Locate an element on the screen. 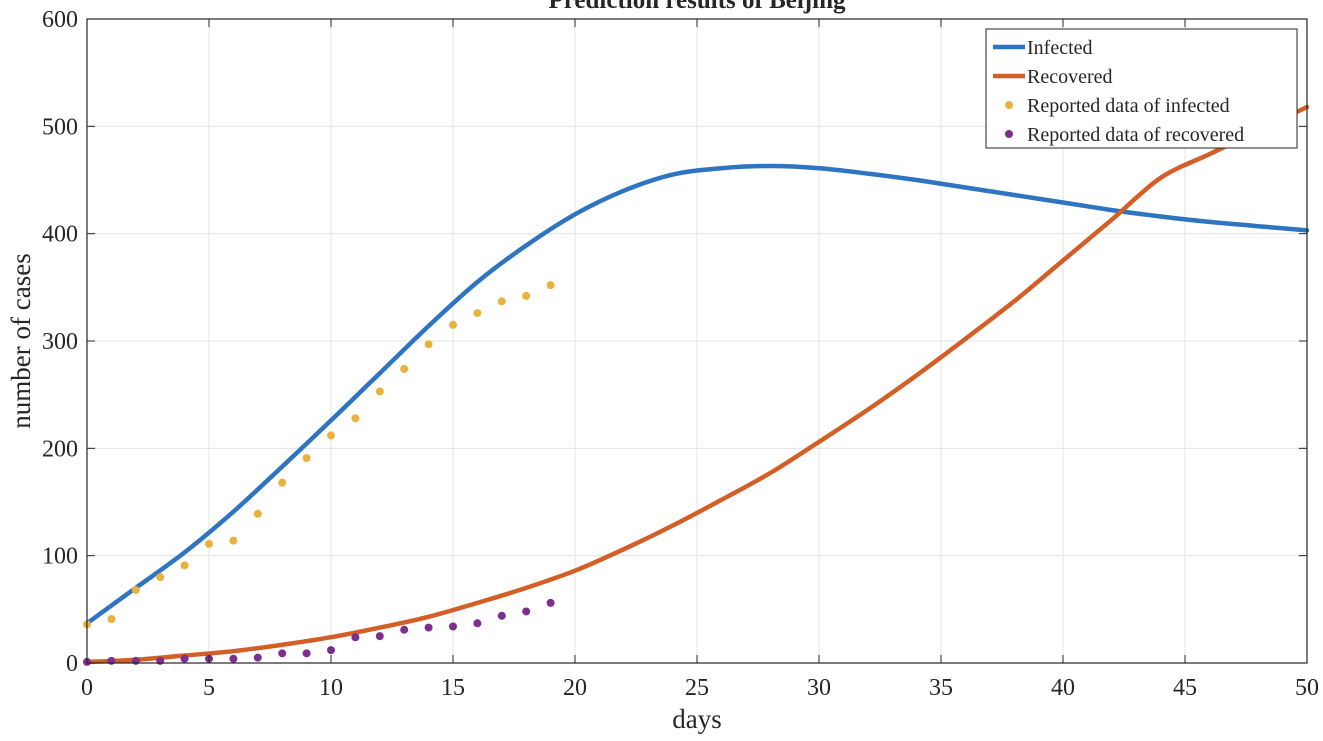 The image size is (1323, 741). y-tick-label: 100 is located at coordinates (60, 557).